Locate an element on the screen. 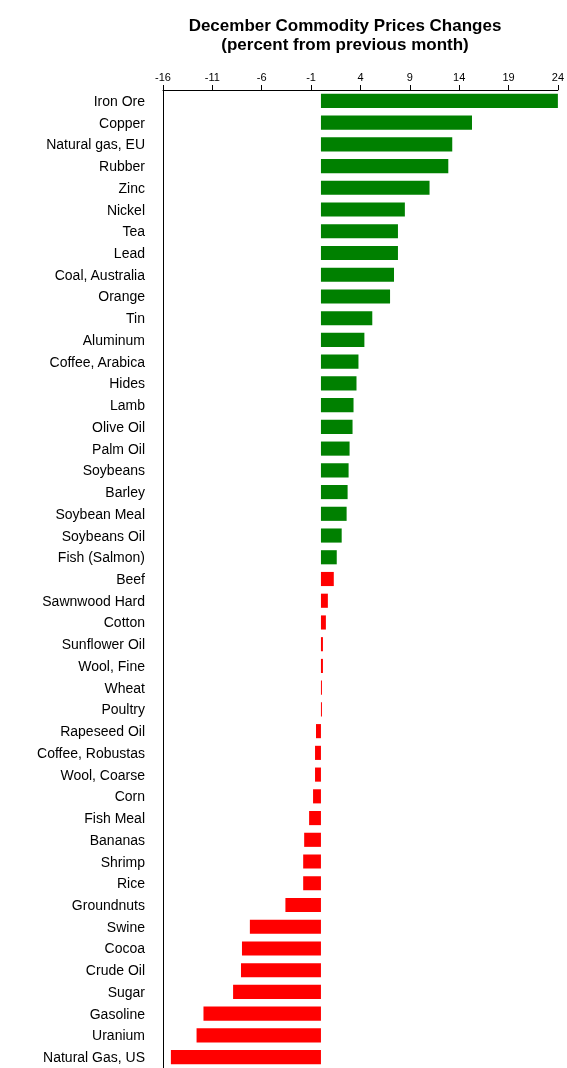 The height and width of the screenshot is (1068, 567). x-tick-label: 24 is located at coordinates (558, 76).